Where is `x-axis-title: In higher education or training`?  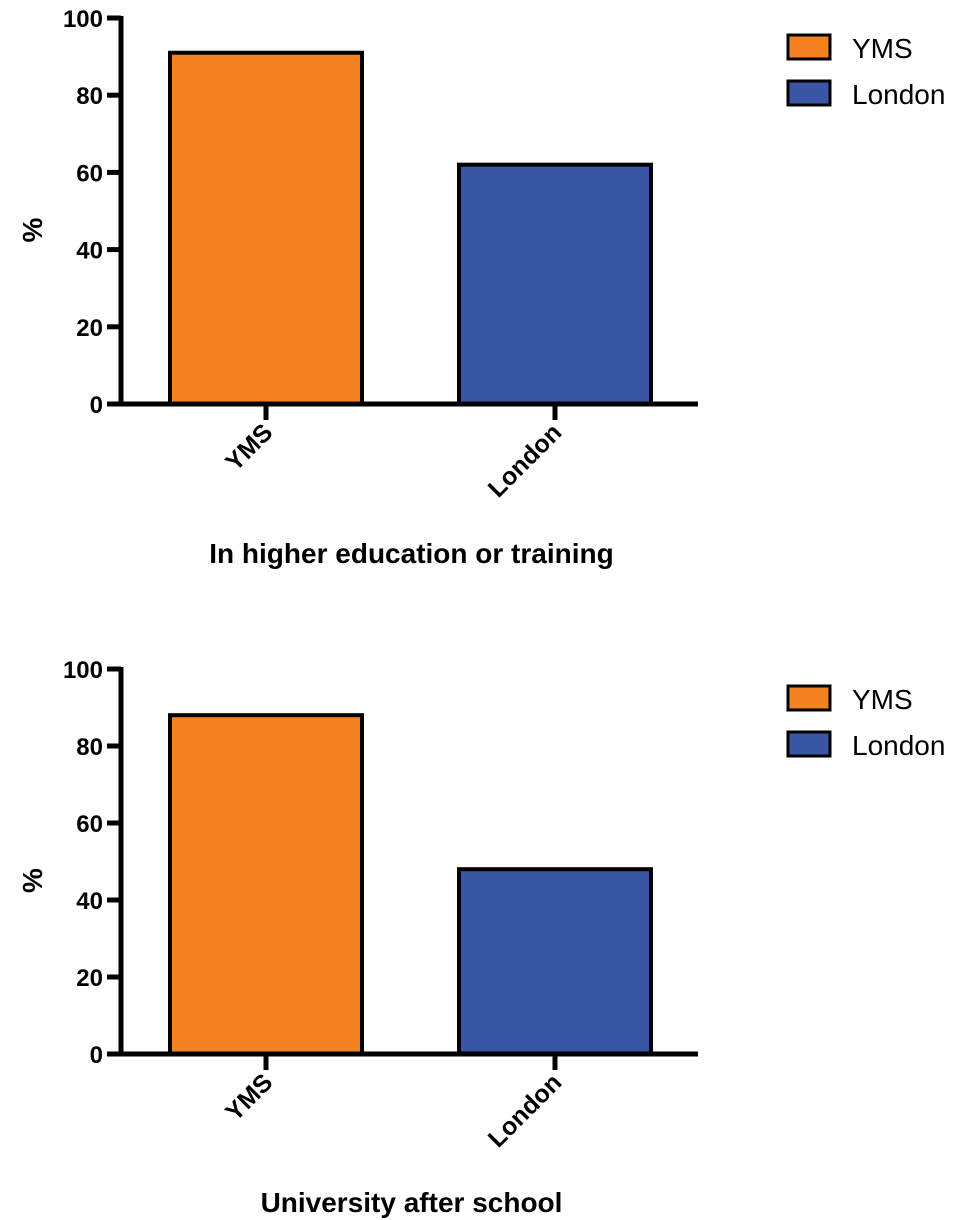 x-axis-title: In higher education or training is located at coordinates (411, 553).